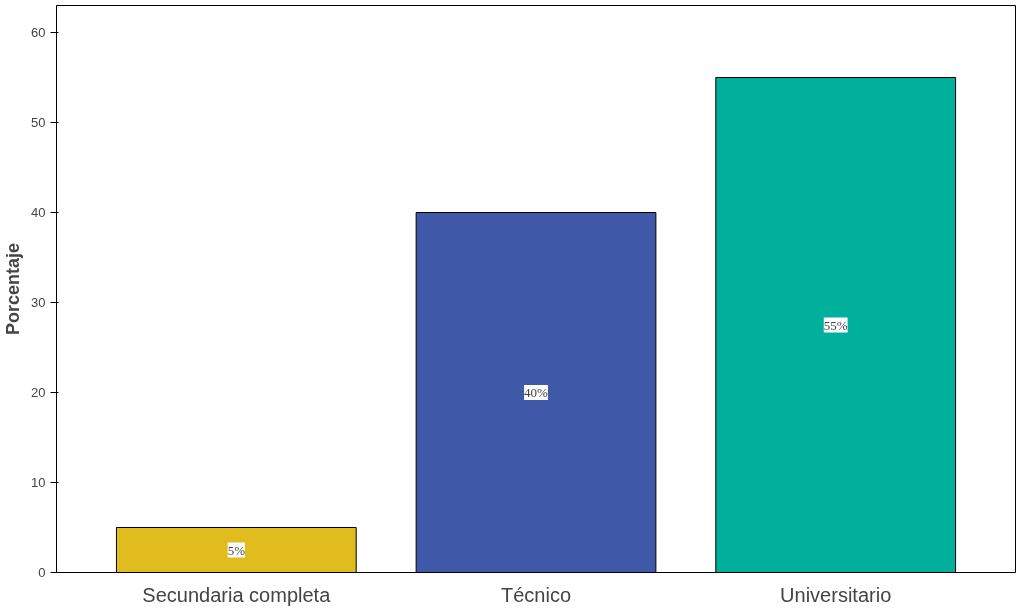  I want to click on y-tick-label: 10, so click(38, 482).